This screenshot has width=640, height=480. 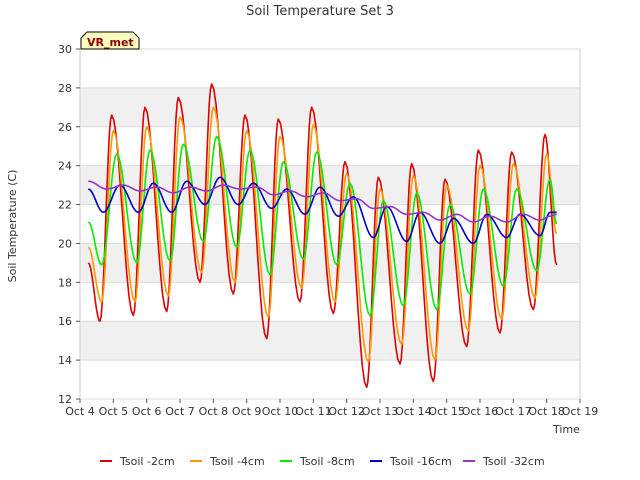 I want to click on x-tick-label: Oct 9, so click(x=247, y=411).